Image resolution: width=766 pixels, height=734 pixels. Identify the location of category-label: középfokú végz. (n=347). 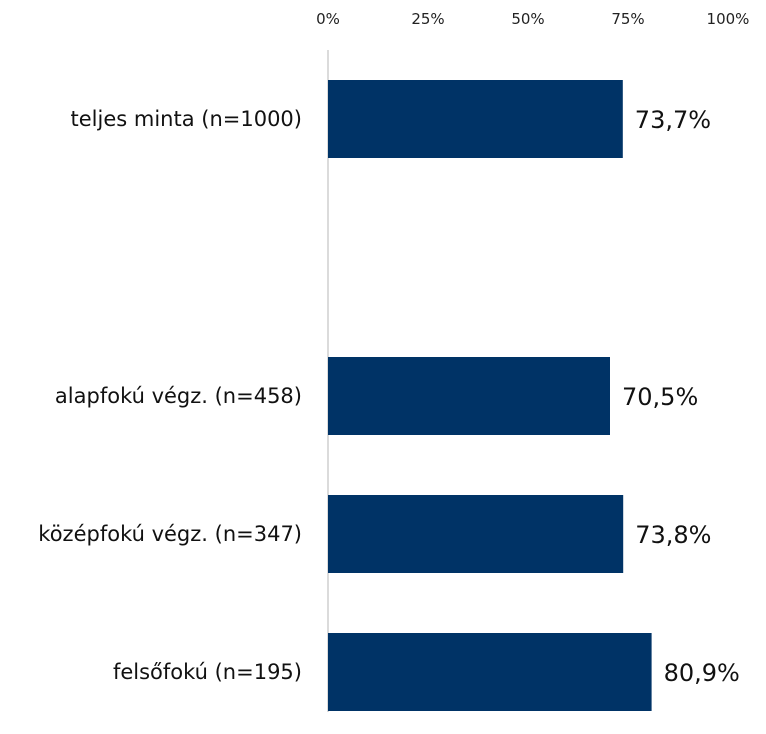
(170, 534).